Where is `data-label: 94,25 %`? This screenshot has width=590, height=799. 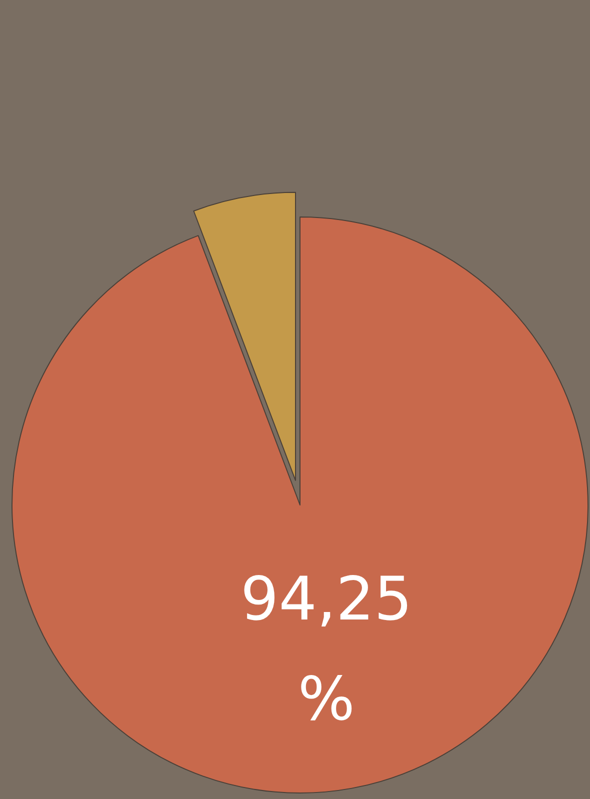
data-label: 94,25 % is located at coordinates (326, 649).